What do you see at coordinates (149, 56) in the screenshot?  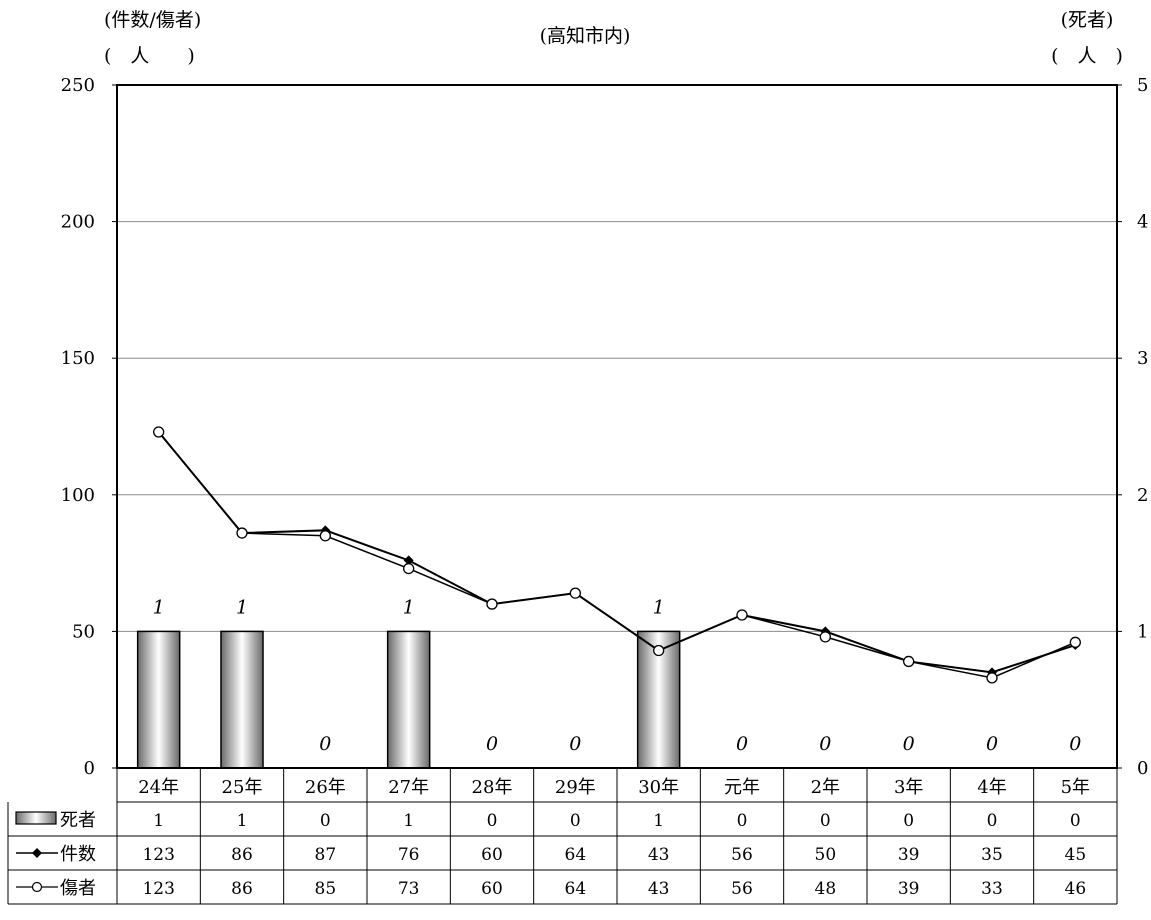 I see `left-axis-unit-bottom: ( 人 )` at bounding box center [149, 56].